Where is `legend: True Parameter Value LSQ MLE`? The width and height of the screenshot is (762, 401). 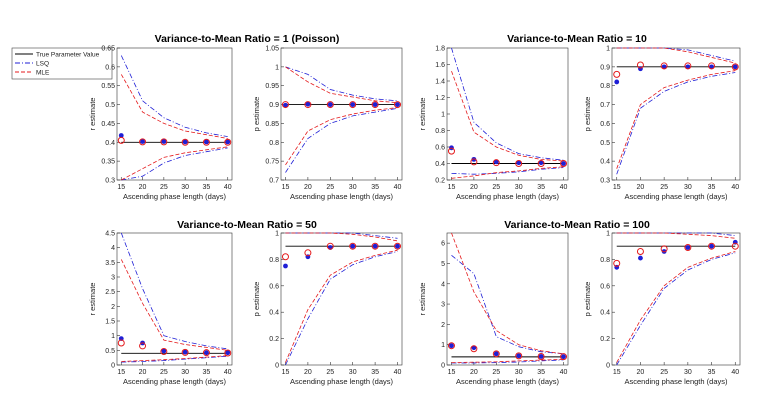
legend: True Parameter Value LSQ MLE is located at coordinates (62, 63).